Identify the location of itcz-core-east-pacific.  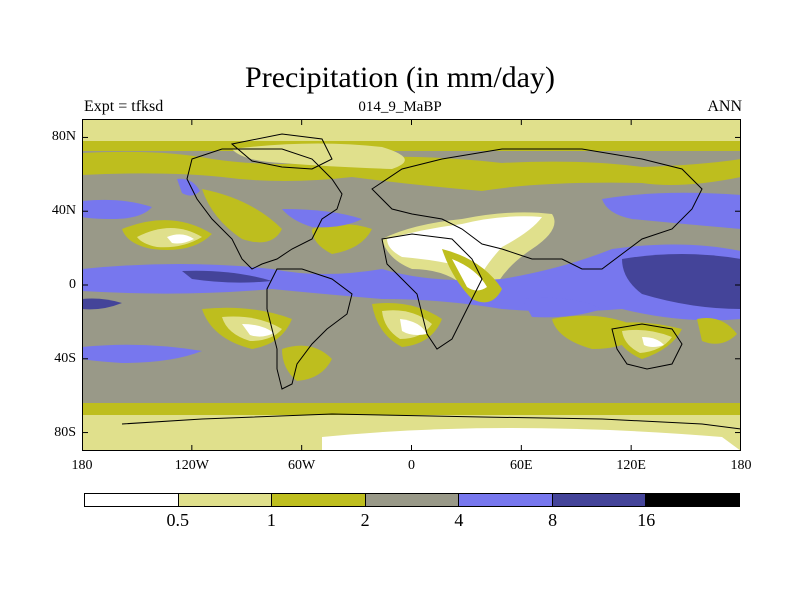
(227, 276).